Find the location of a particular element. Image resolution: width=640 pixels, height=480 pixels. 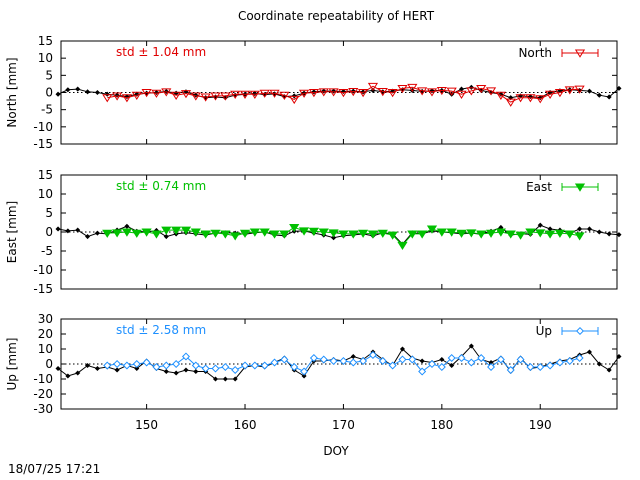

y-tick-label: 0 is located at coordinates (49, 232).